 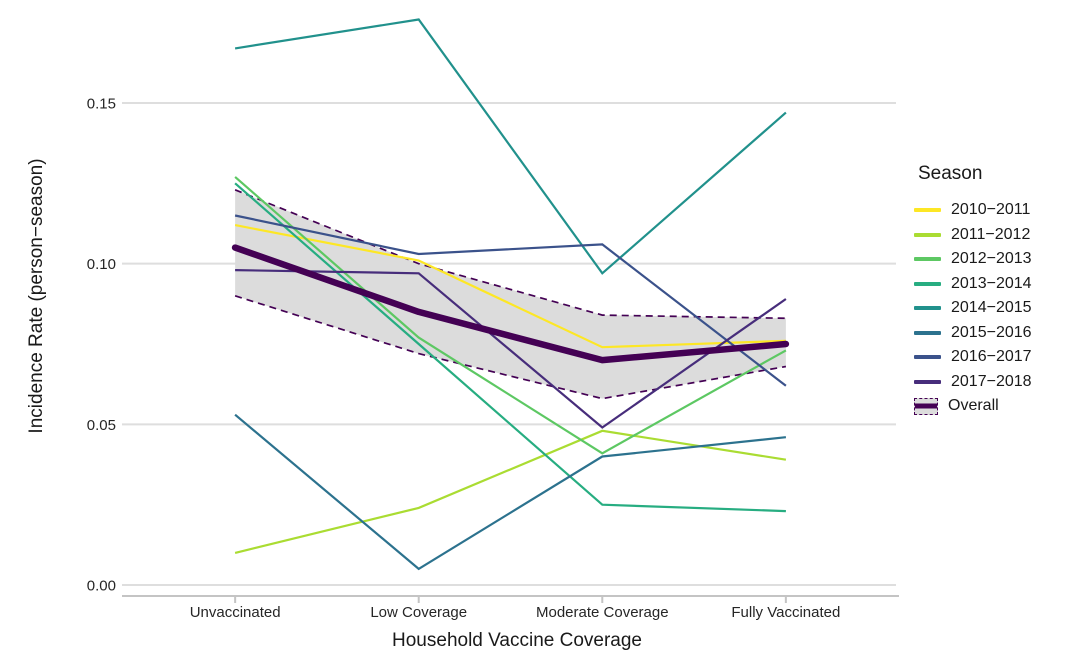 I want to click on ribbon-lower-dashed-edge, so click(x=510, y=347).